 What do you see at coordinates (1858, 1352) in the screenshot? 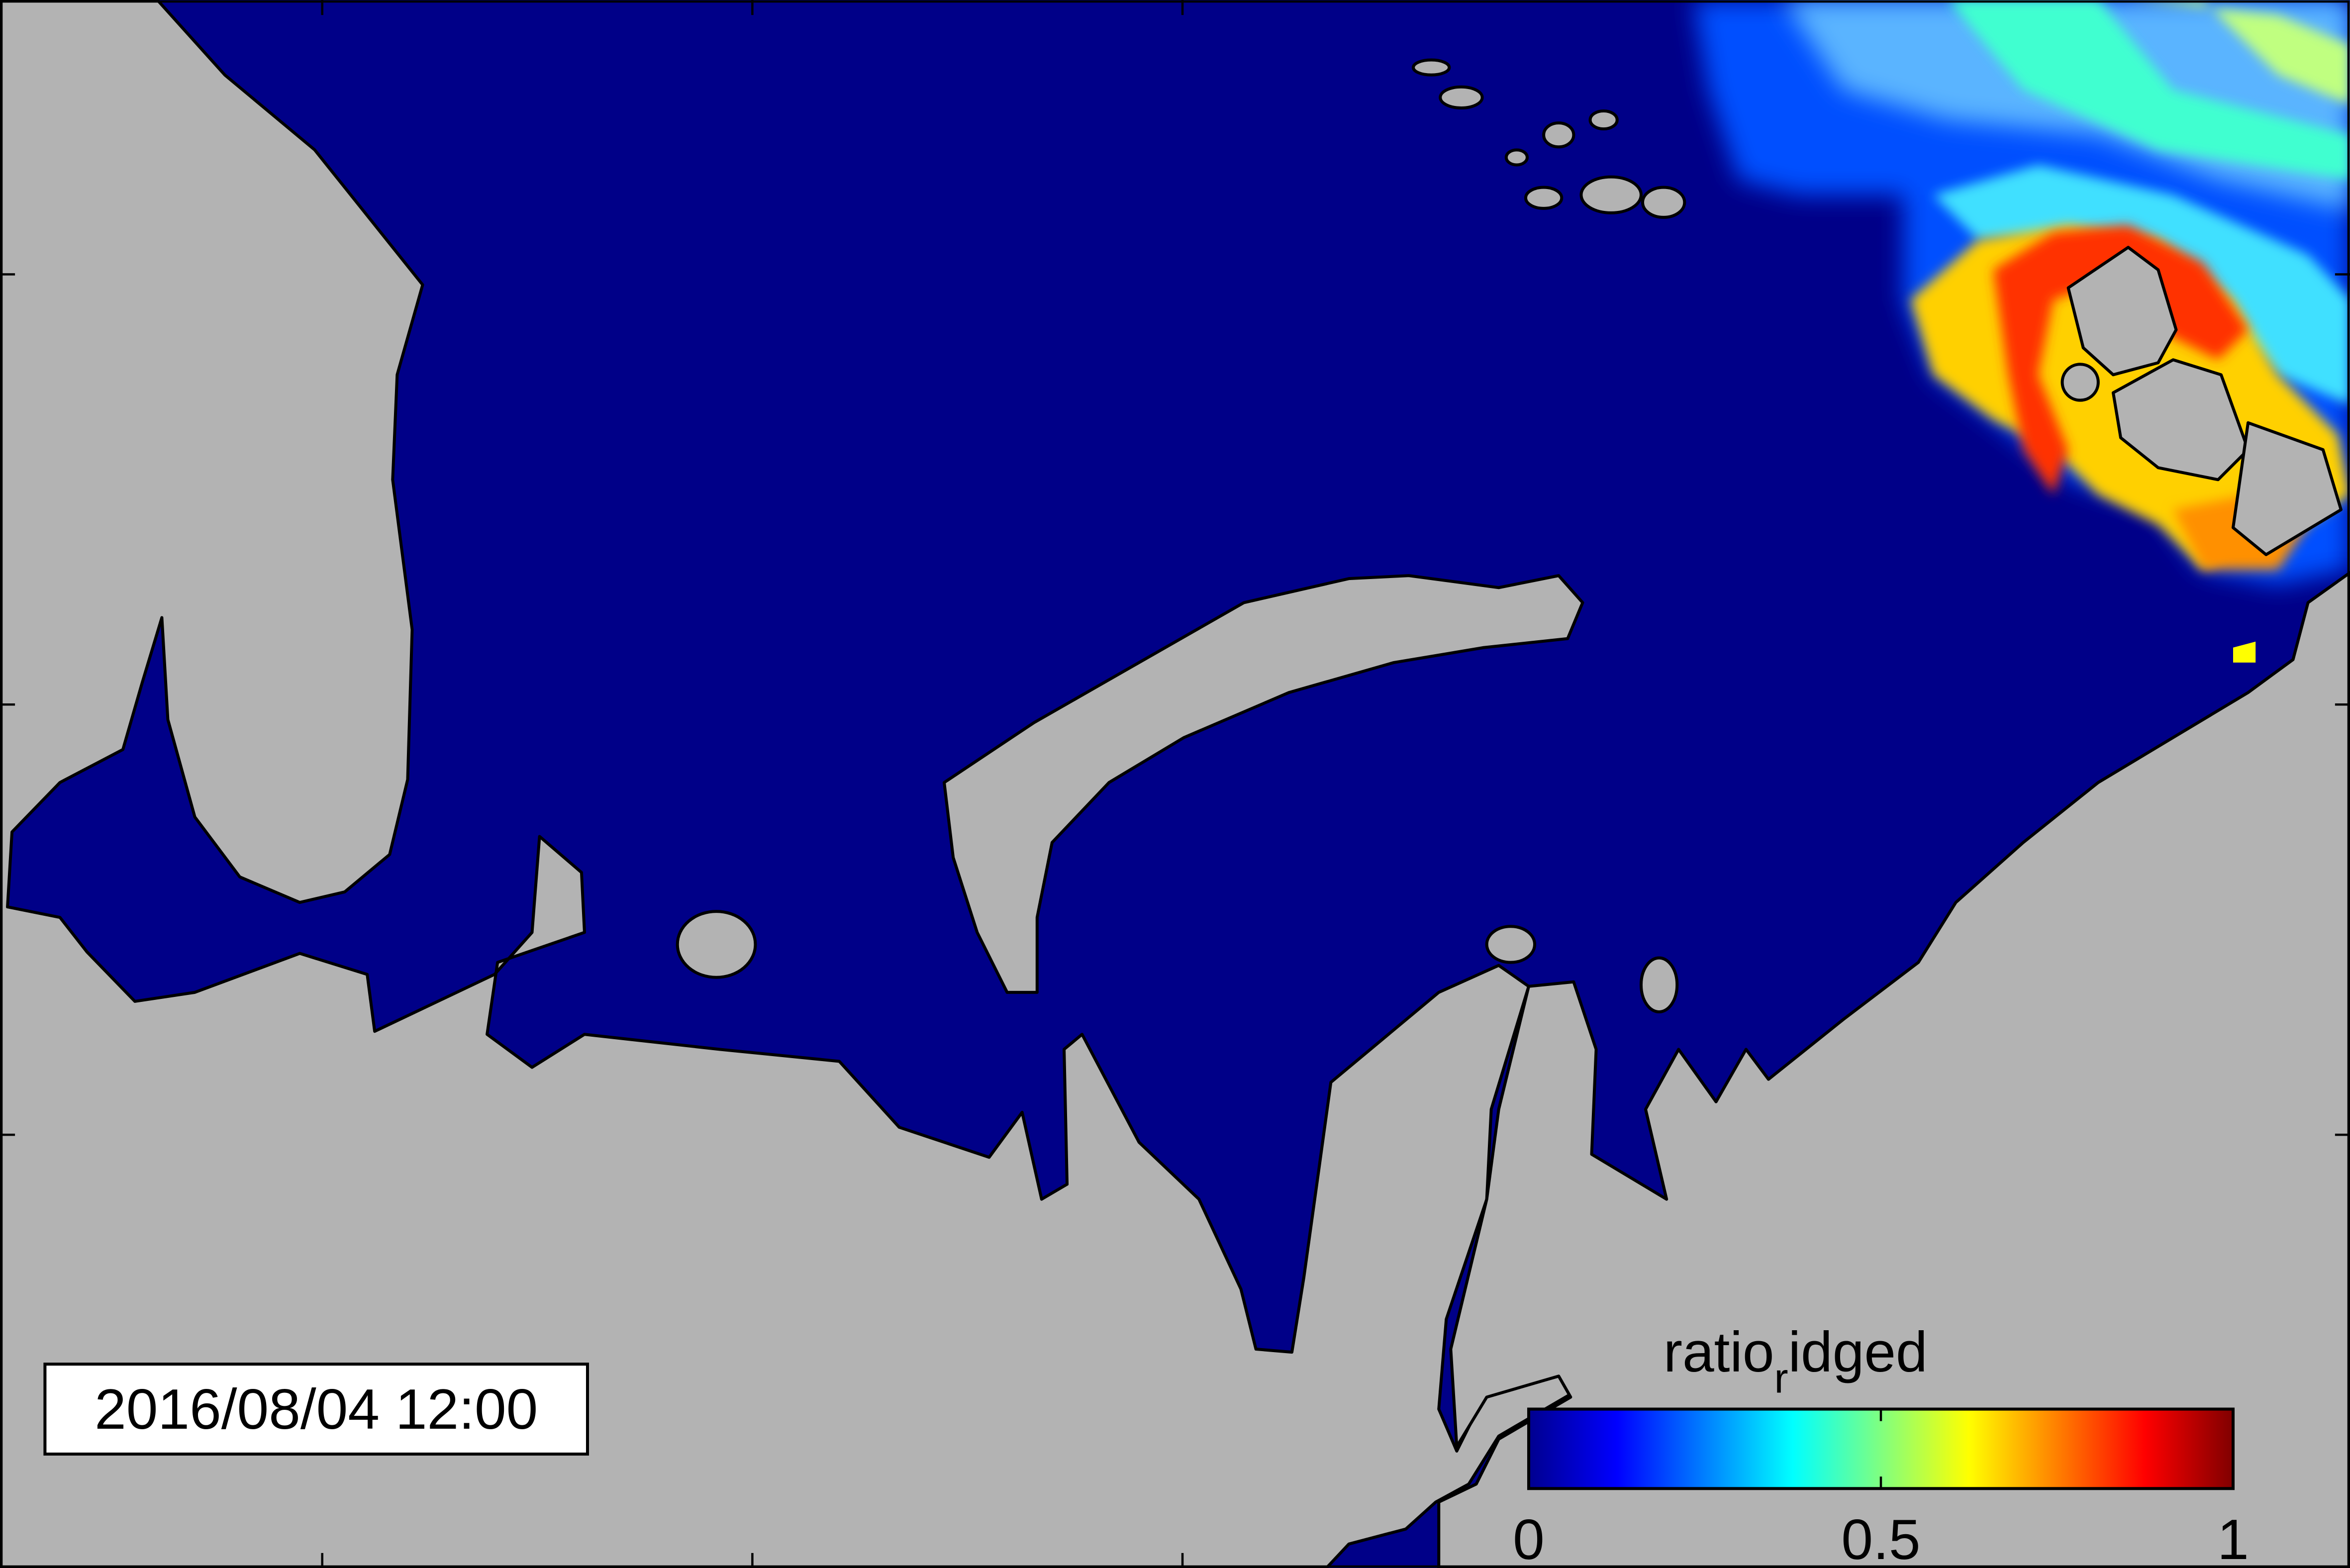
I see `label-rest: idged` at bounding box center [1858, 1352].